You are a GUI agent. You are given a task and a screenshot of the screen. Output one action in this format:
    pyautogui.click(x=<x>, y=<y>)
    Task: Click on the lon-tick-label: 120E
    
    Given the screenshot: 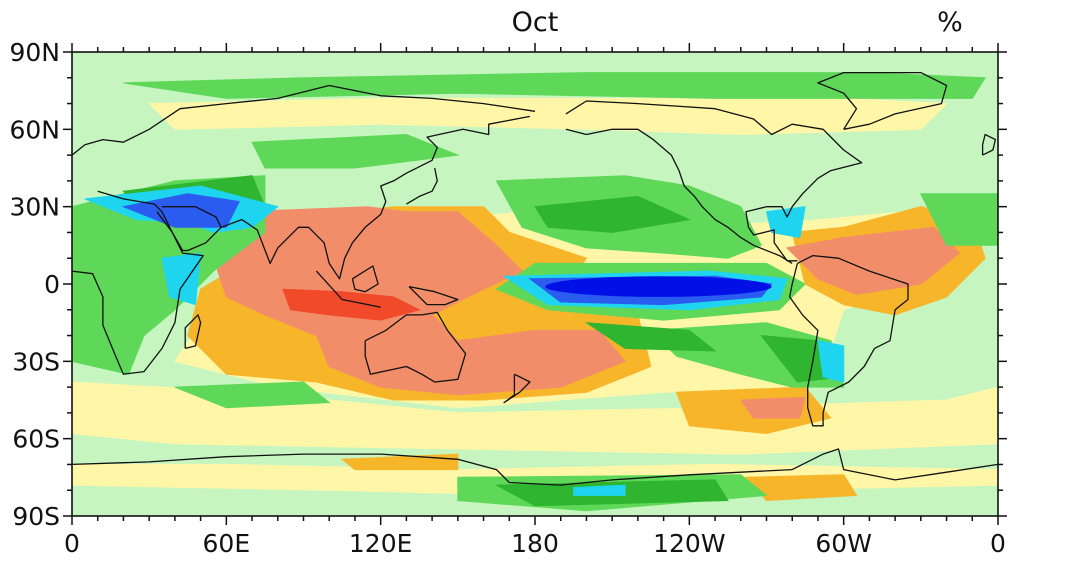 What is the action you would take?
    pyautogui.click(x=381, y=543)
    